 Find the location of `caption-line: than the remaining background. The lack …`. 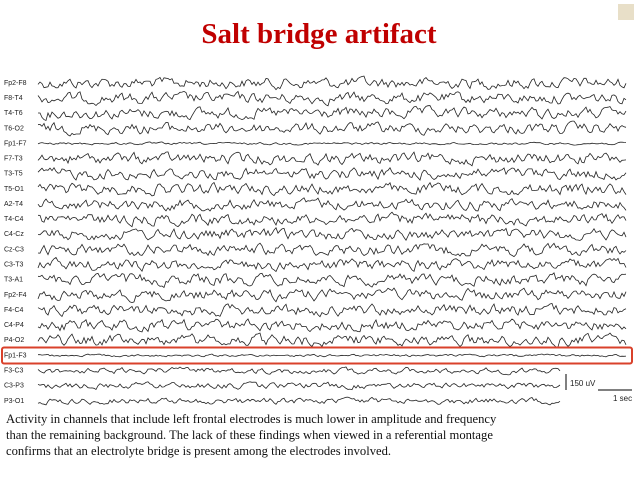

caption-line: than the remaining background. The lack … is located at coordinates (249, 435).